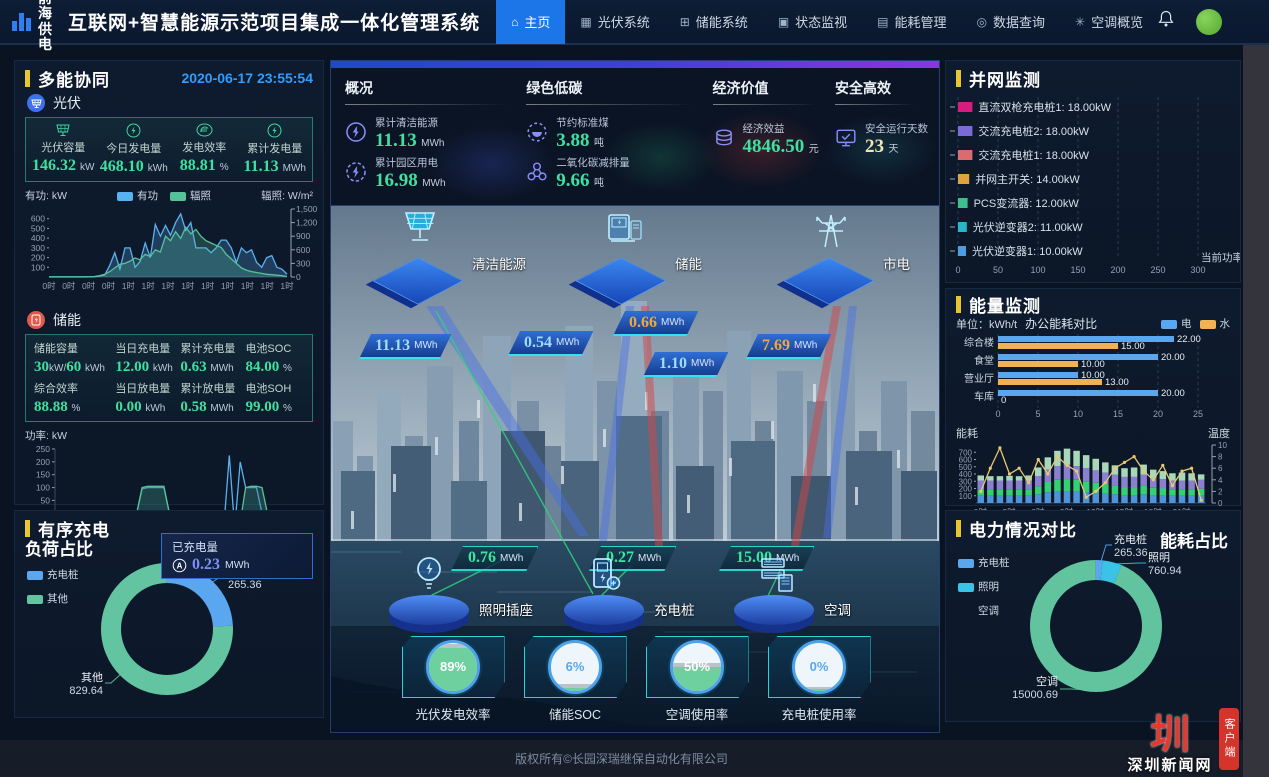 The height and width of the screenshot is (777, 1269). Describe the element at coordinates (1027, 203) in the screenshot. I see `svg-text: PCS变流器: 12.00kW` at that location.